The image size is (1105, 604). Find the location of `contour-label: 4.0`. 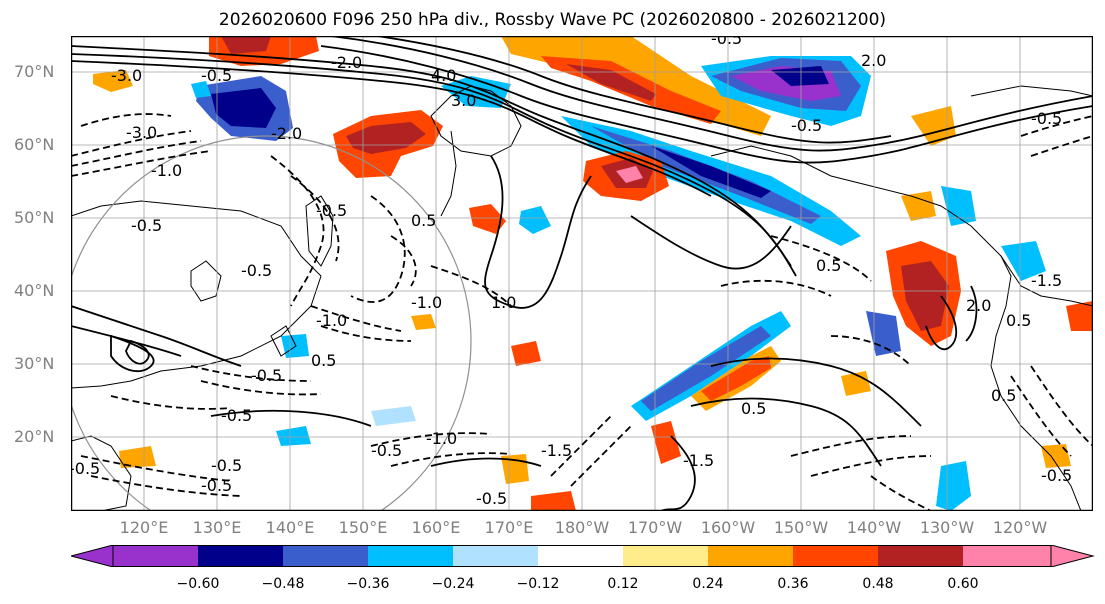

contour-label: 4.0 is located at coordinates (443, 75).